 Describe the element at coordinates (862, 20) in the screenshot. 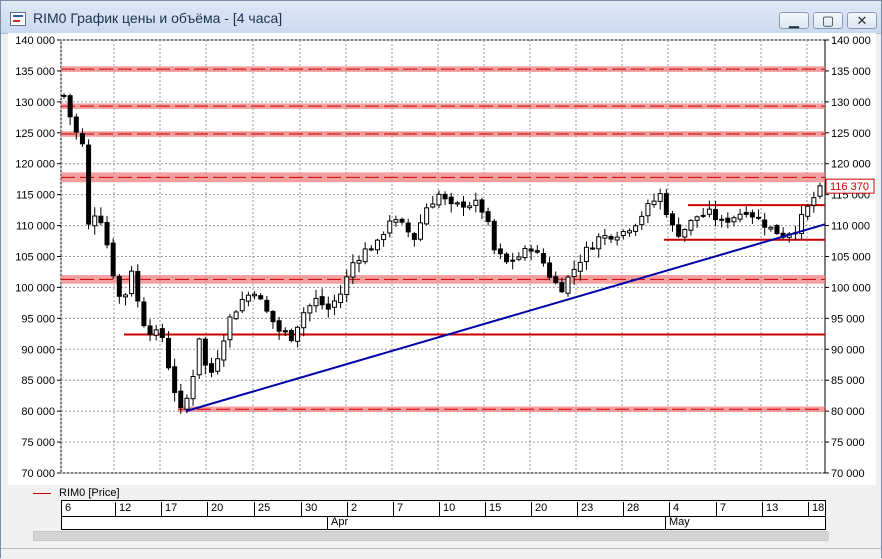

I see `close-button: ✕` at that location.